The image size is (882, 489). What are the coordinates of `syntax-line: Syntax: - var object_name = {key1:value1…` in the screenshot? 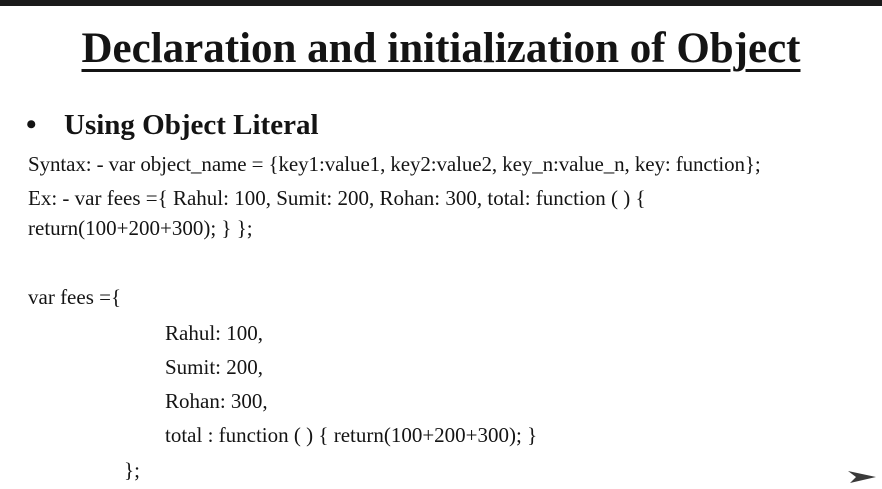 It's located at (394, 164).